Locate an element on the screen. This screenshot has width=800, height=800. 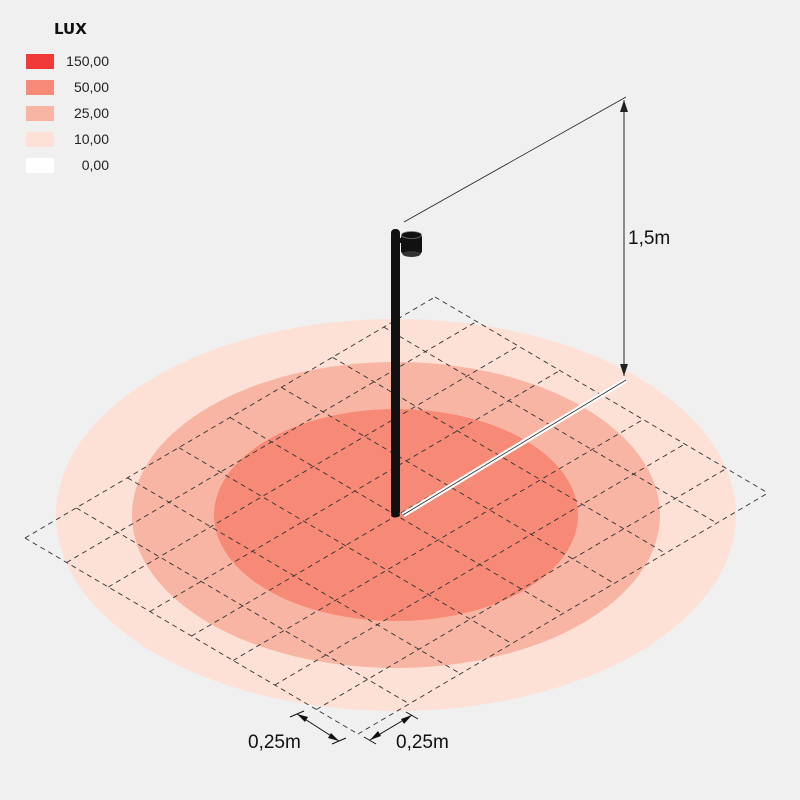
pole-base is located at coordinates (395, 515).